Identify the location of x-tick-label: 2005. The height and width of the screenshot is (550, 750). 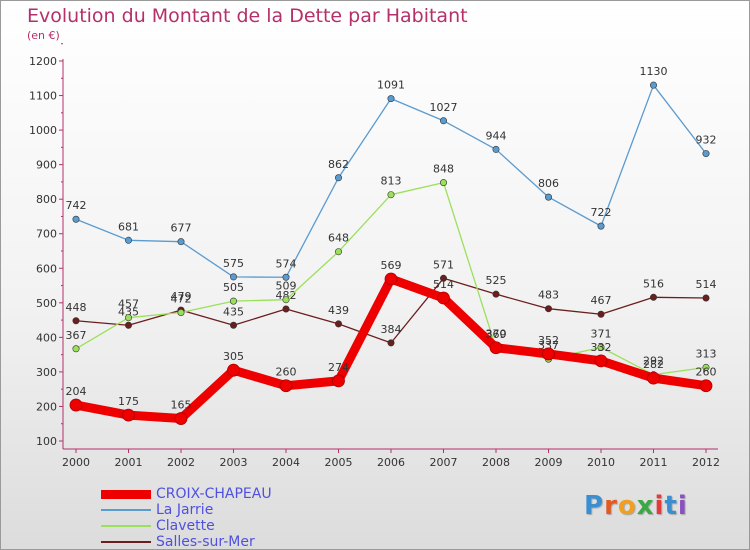
(339, 462).